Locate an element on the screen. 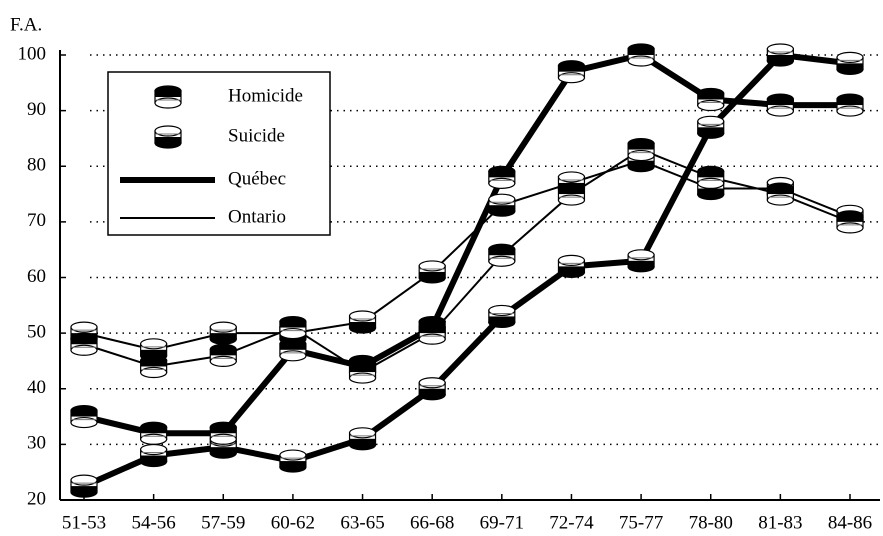 Image resolution: width=883 pixels, height=536 pixels. legend-label: Homicide is located at coordinates (265, 95).